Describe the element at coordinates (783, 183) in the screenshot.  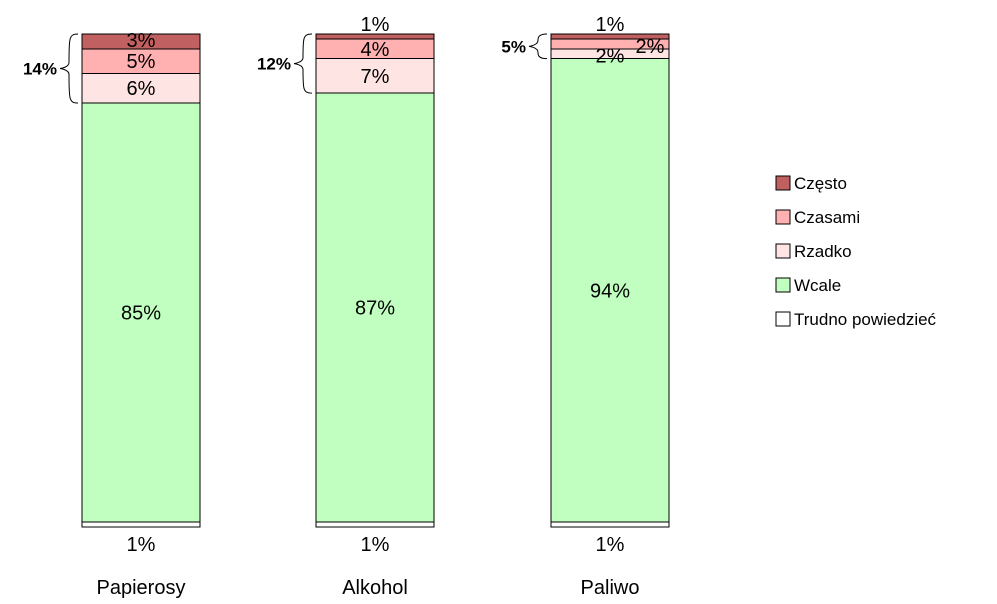
I see `legend-swatch-czesto` at that location.